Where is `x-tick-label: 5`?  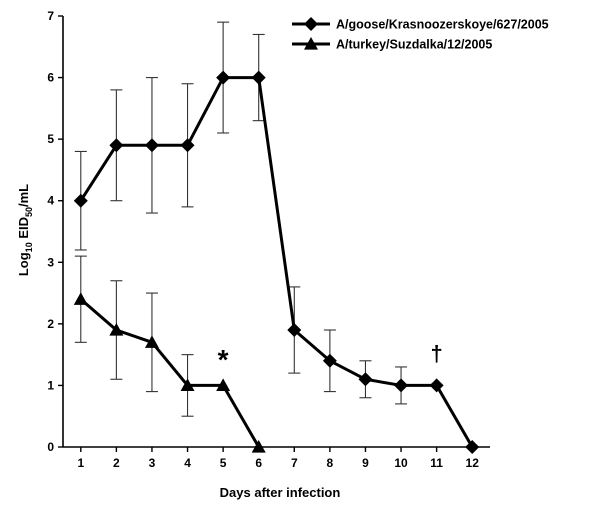 x-tick-label: 5 is located at coordinates (223, 463).